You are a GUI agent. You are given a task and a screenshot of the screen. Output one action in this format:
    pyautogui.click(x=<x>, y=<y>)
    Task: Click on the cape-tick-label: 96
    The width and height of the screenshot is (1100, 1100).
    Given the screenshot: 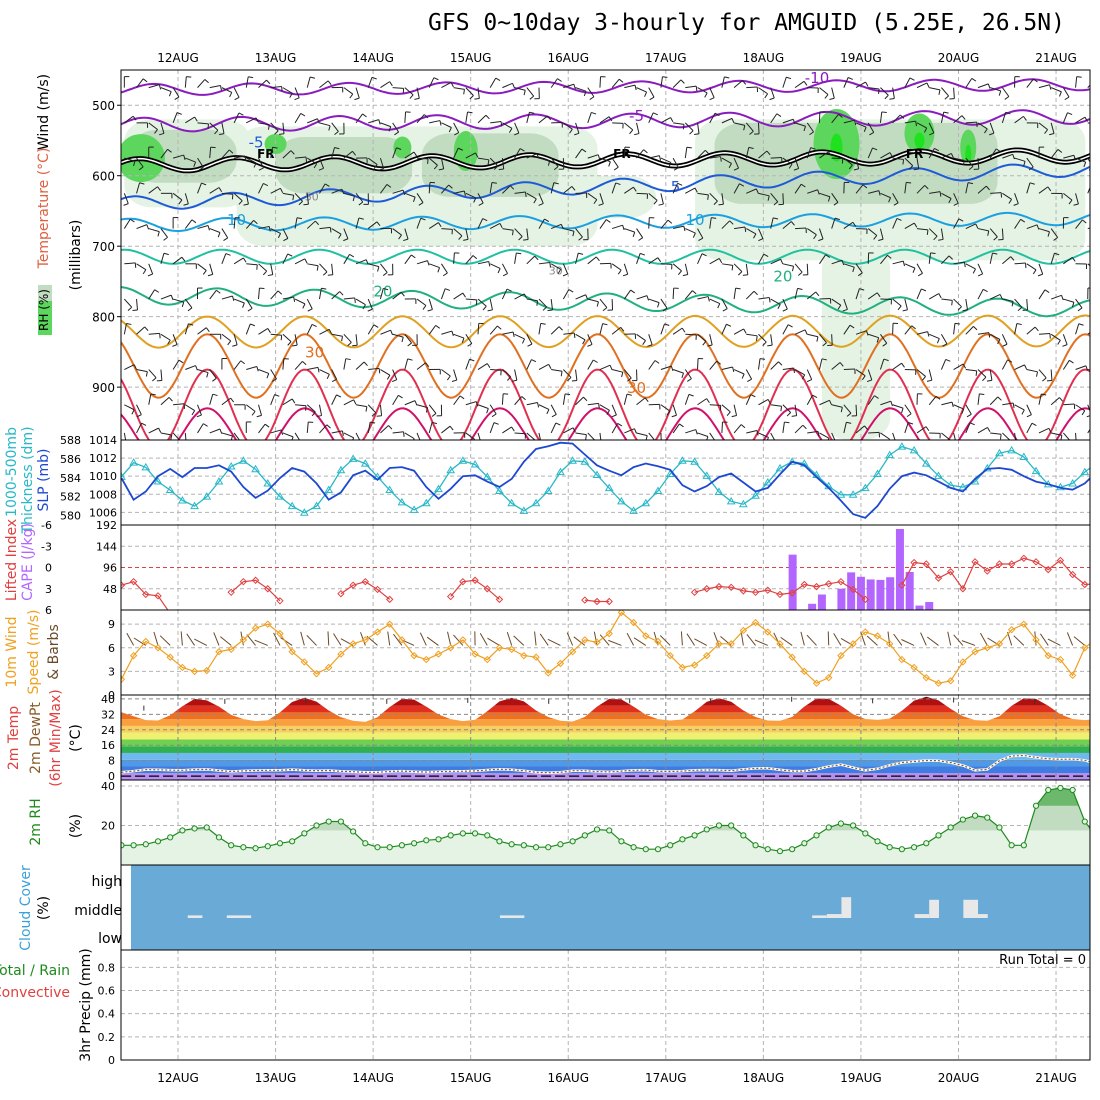 What is the action you would take?
    pyautogui.click(x=110, y=568)
    